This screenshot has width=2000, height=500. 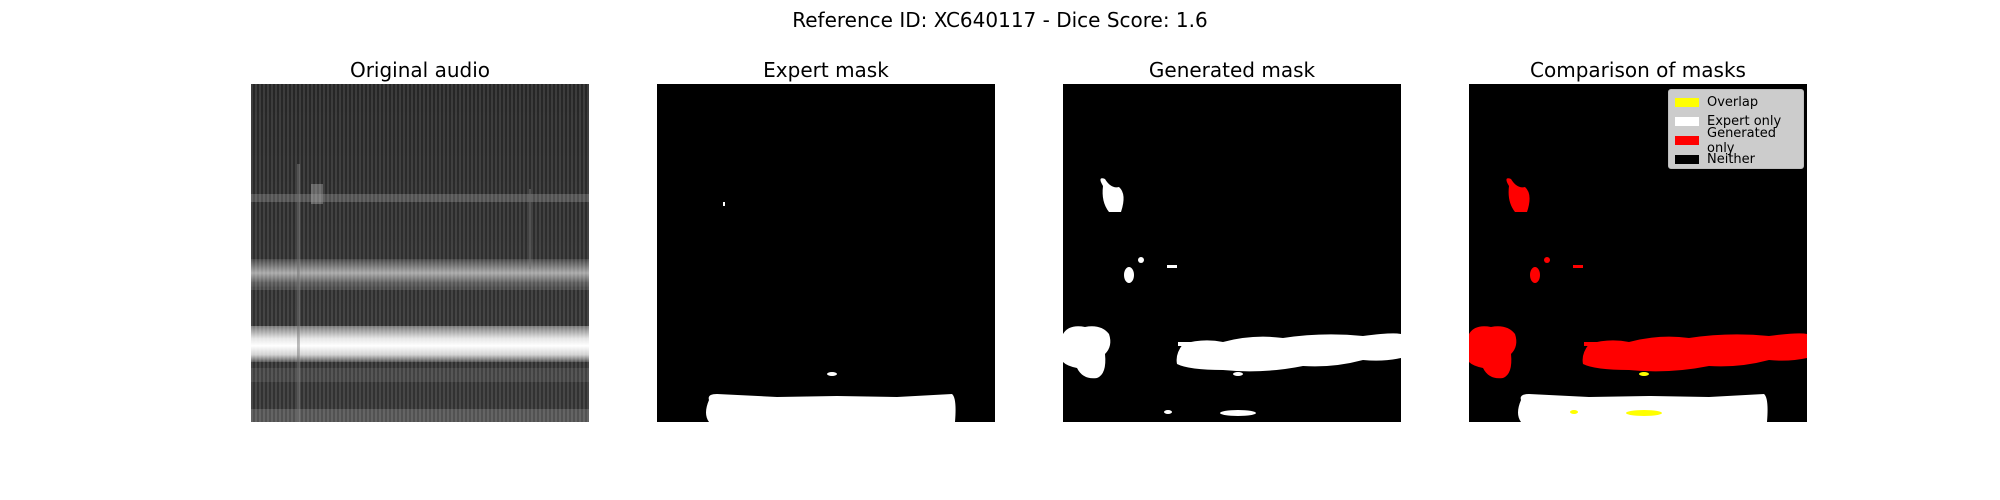 I want to click on legend-item-expert-only: Expert only, so click(x=1736, y=121).